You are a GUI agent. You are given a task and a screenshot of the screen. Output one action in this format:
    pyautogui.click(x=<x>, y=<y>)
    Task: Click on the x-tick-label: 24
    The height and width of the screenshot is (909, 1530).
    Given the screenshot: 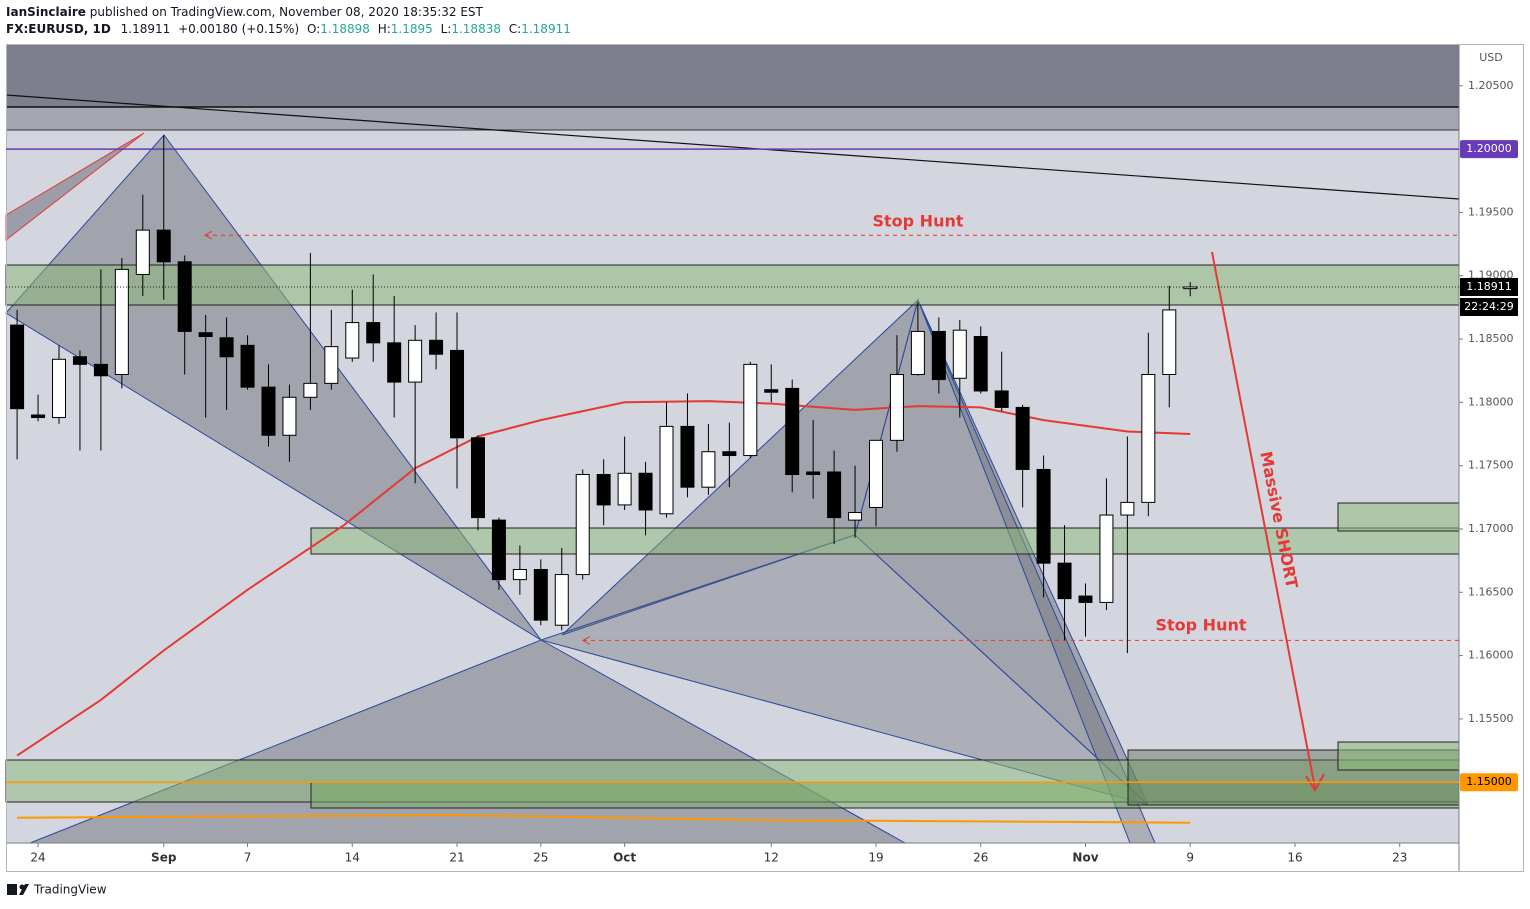 What is the action you would take?
    pyautogui.click(x=37, y=858)
    